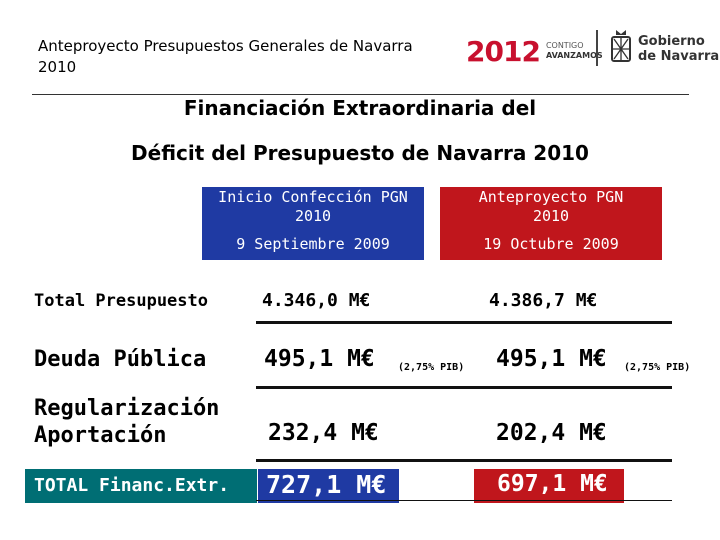 Image resolution: width=720 pixels, height=540 pixels. I want to click on column2-label-line2: 2010, so click(551, 216).